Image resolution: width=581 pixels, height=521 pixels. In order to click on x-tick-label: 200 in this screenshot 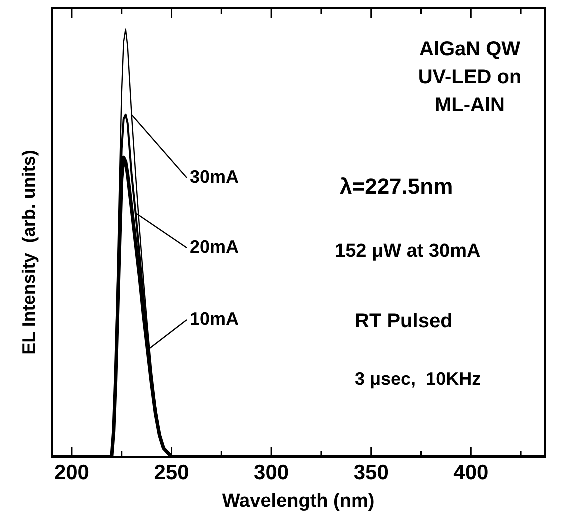, I will do `click(72, 472)`.